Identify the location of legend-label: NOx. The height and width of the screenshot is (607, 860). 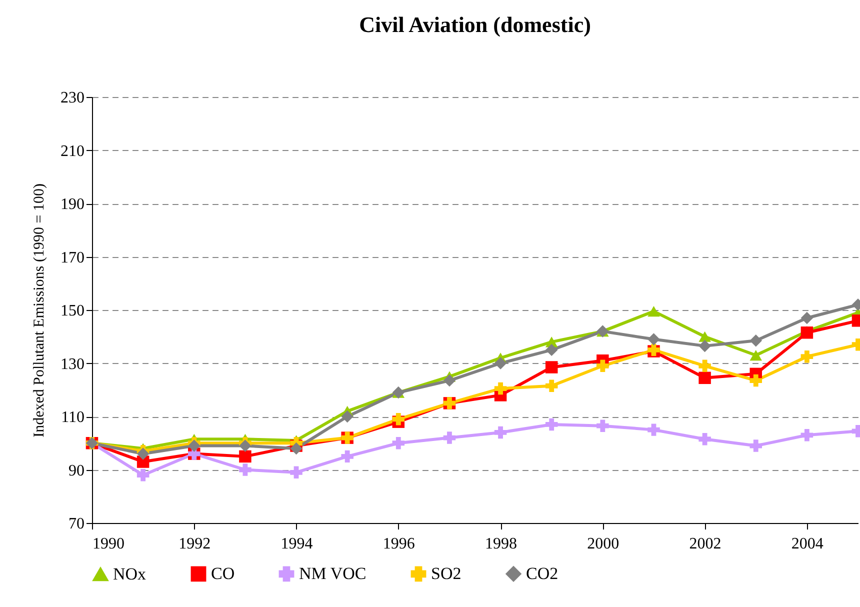
(130, 574).